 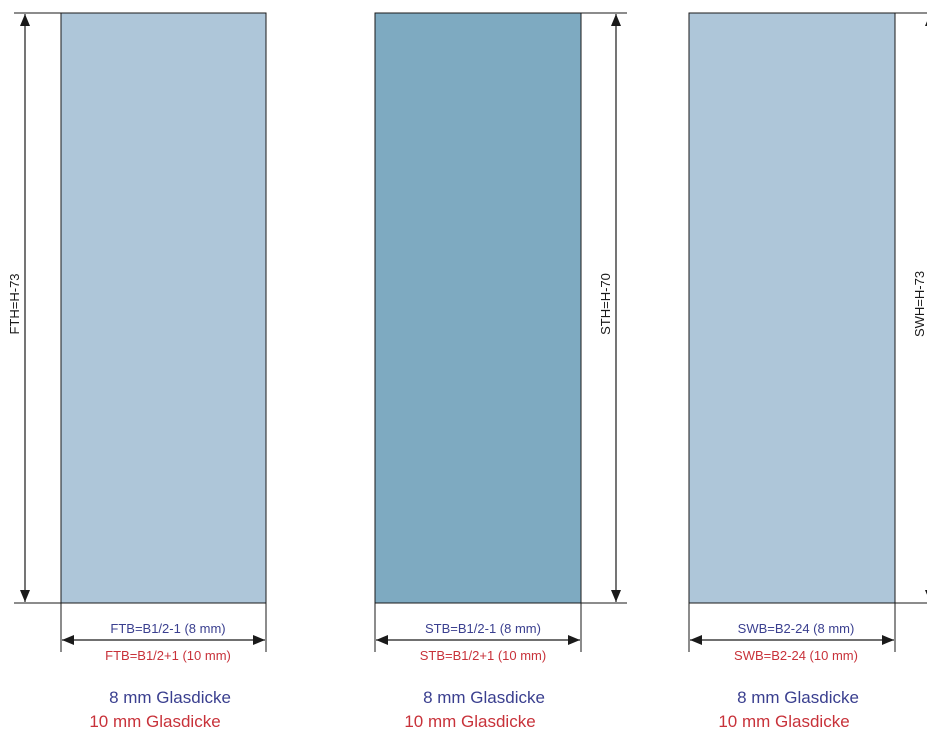 What do you see at coordinates (483, 628) in the screenshot?
I see `width-label-8mm: STB=B1/2-1 (8 mm)` at bounding box center [483, 628].